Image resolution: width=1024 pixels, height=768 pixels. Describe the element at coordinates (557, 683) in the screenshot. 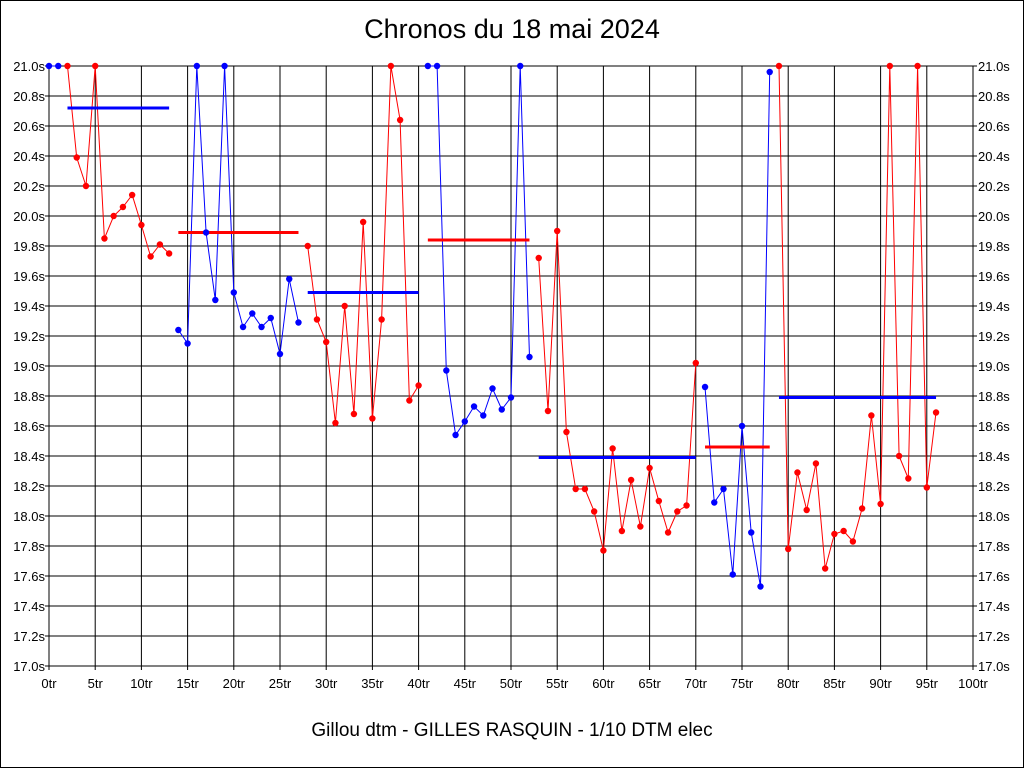

I see `x-tick-label: 55tr` at that location.